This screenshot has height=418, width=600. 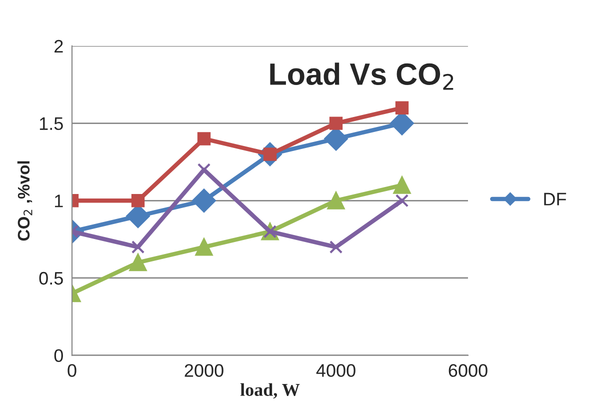 I want to click on chart-title: Load Vs CO$_{2}$, so click(x=362, y=76).